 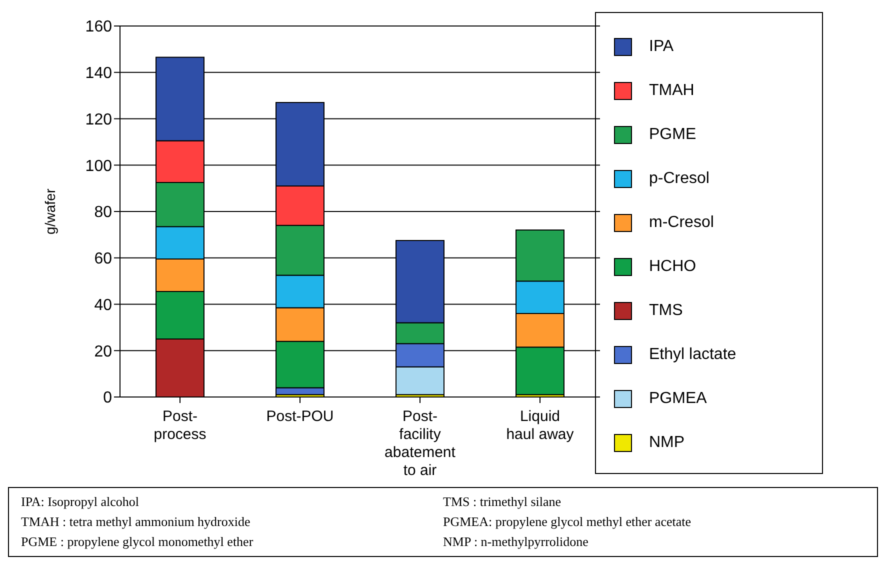 What do you see at coordinates (692, 355) in the screenshot?
I see `legend-label: Ethyl lactate` at bounding box center [692, 355].